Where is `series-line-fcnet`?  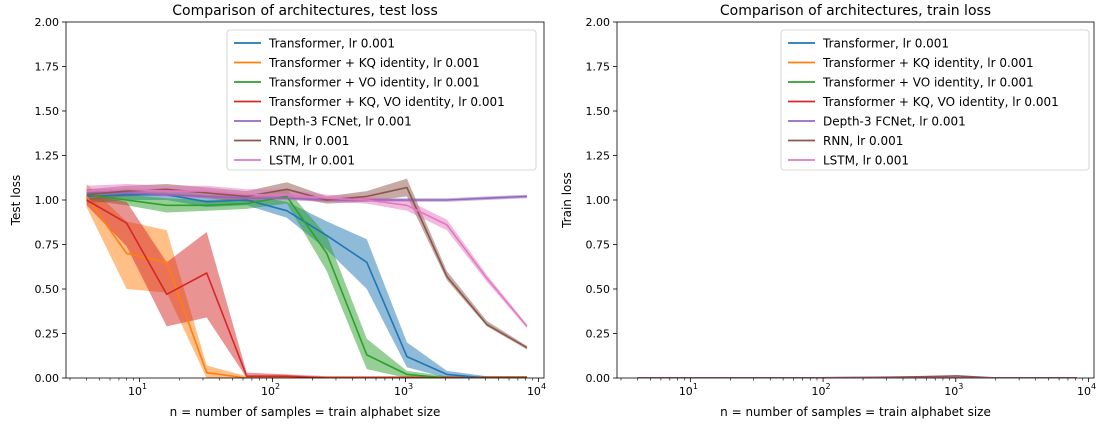
series-line-fcnet is located at coordinates (307, 196).